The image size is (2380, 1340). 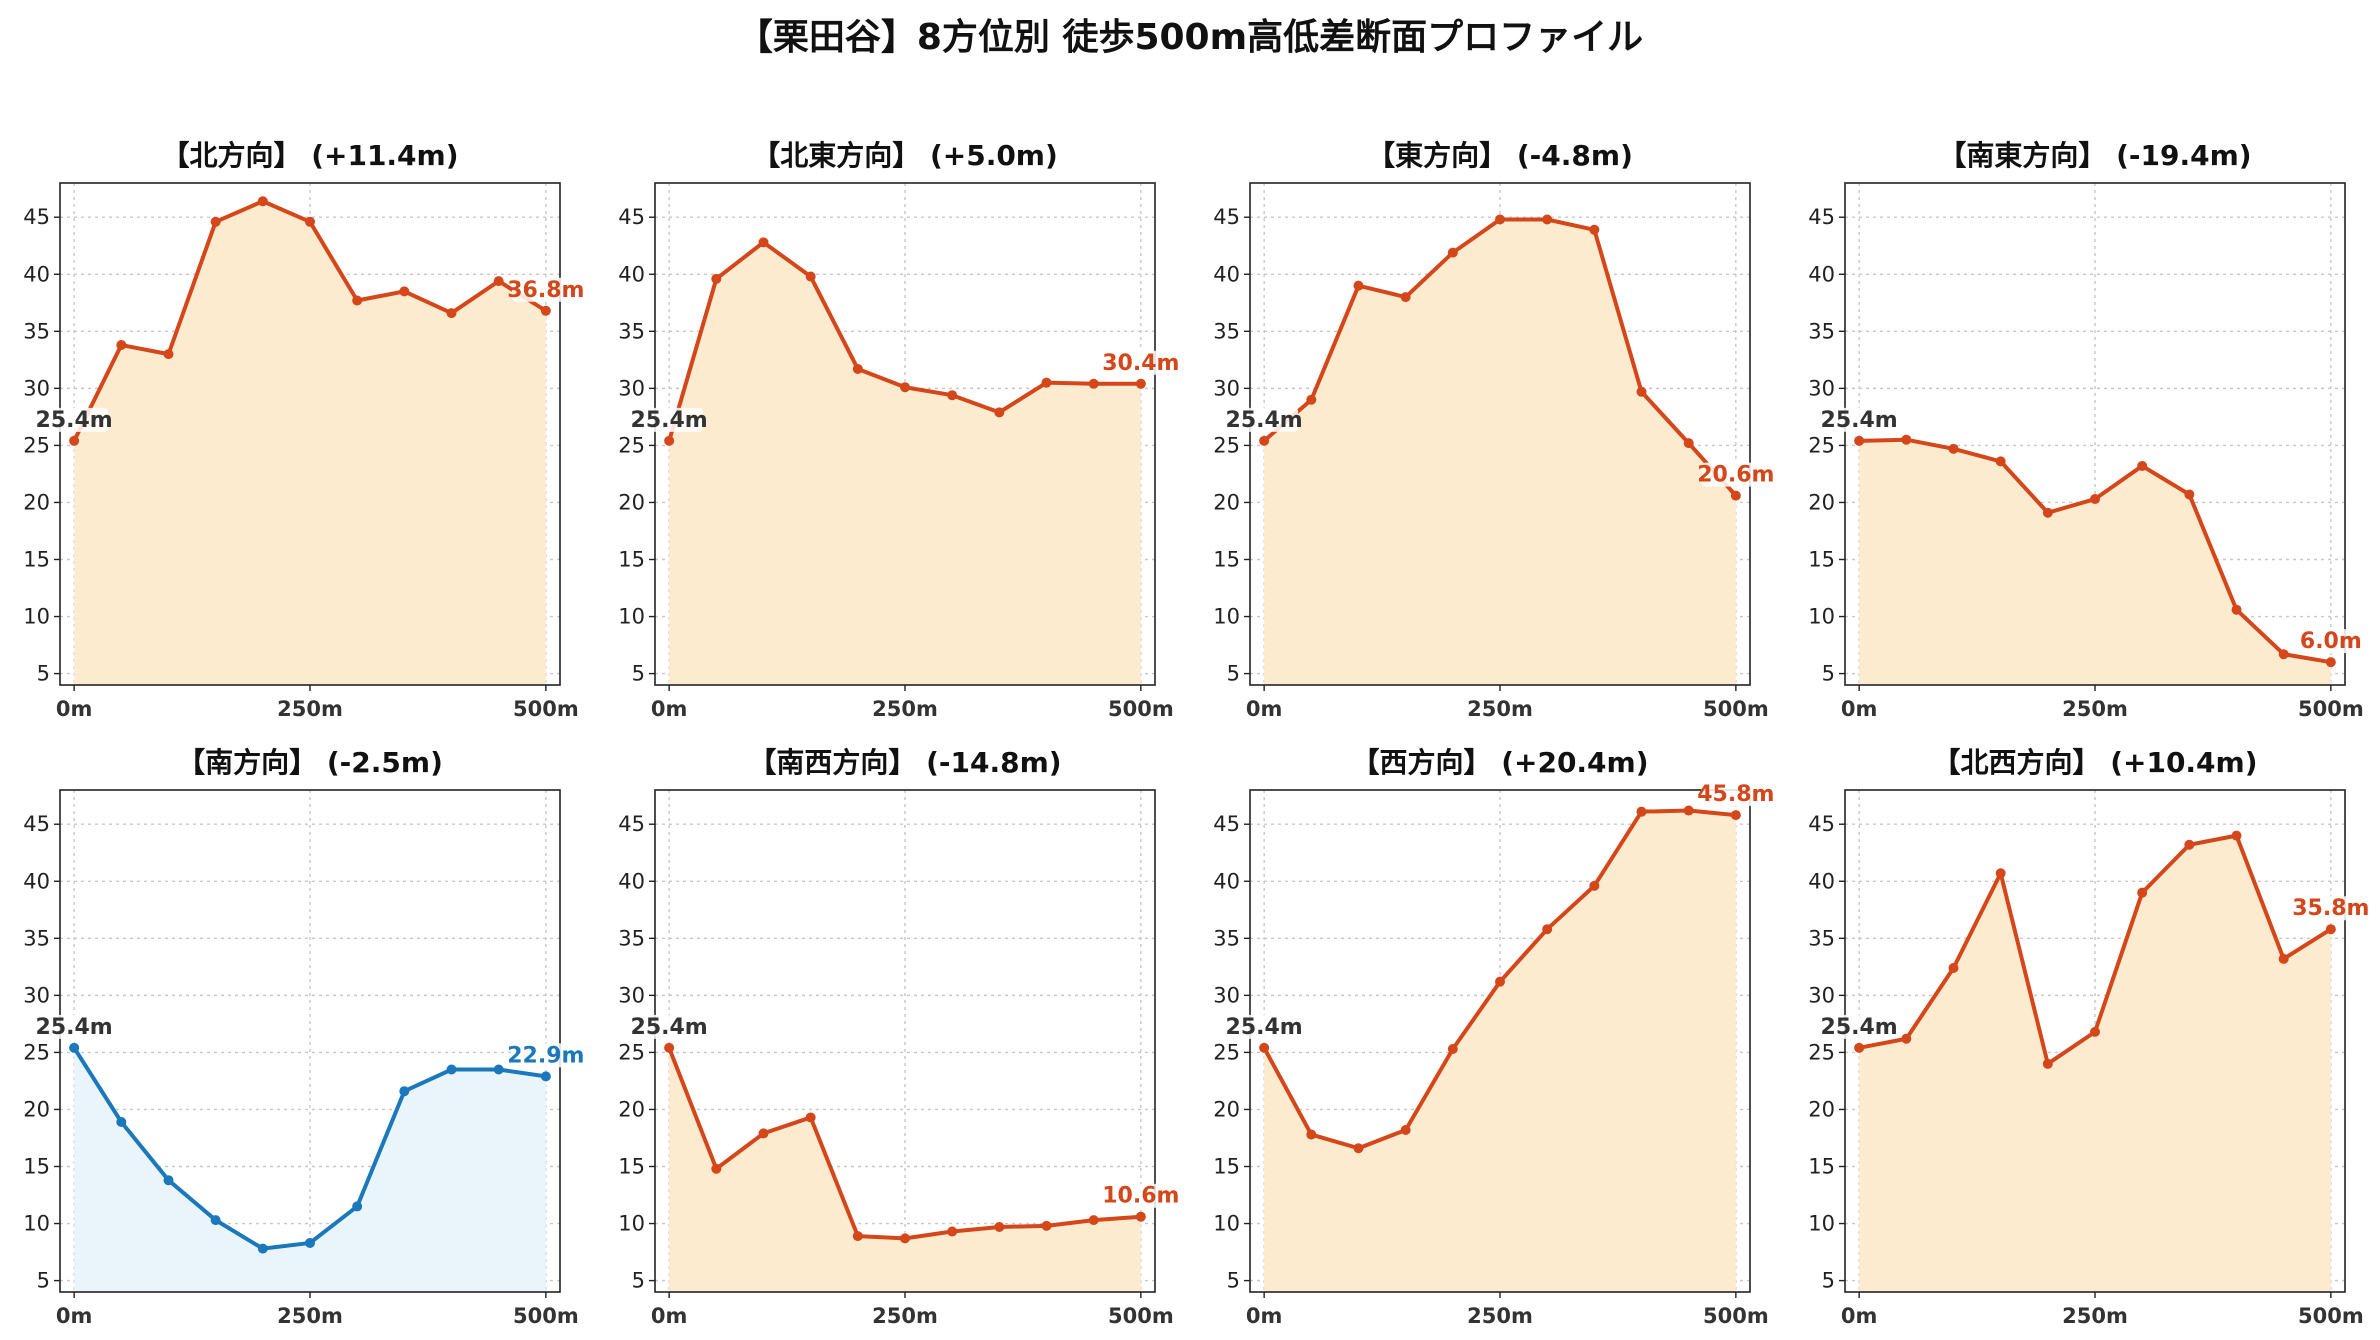 What do you see at coordinates (545, 290) in the screenshot?
I see `end-label: 36.8m` at bounding box center [545, 290].